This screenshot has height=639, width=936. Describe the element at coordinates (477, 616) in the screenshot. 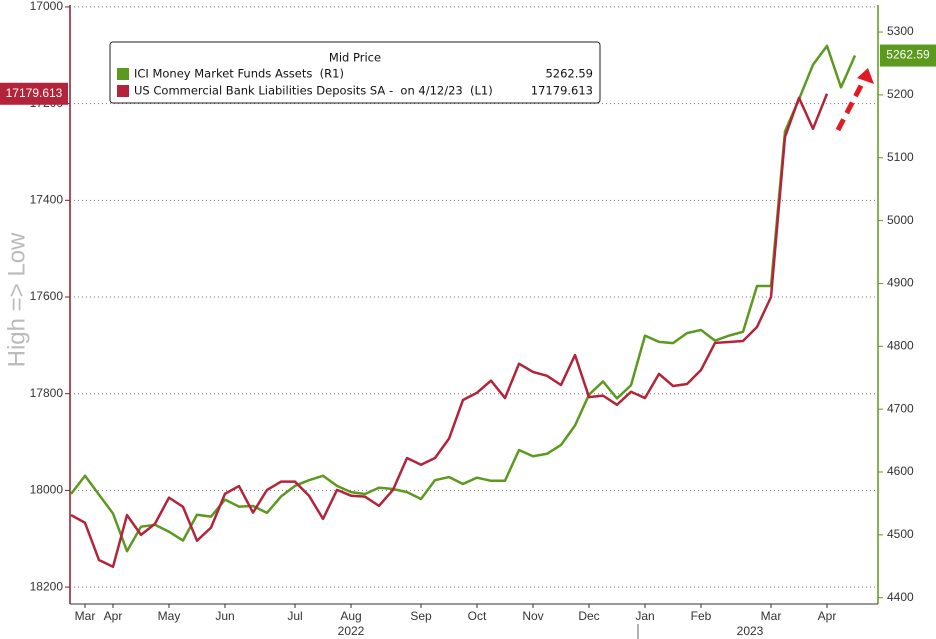

I see `x-tick-label: Oct` at that location.